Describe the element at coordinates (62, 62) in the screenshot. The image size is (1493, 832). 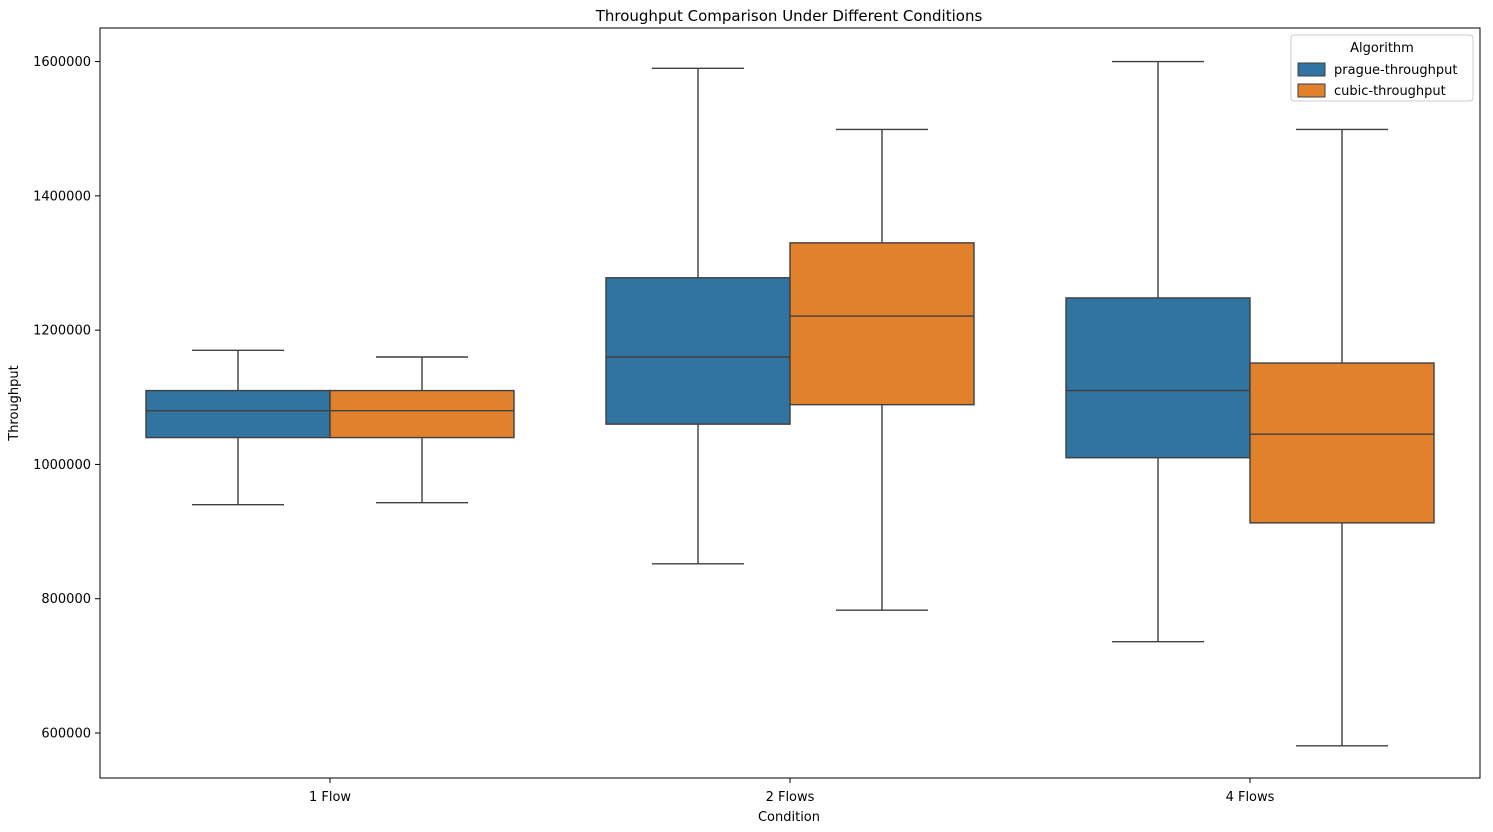
I see `y-tick-label: 1600000` at that location.